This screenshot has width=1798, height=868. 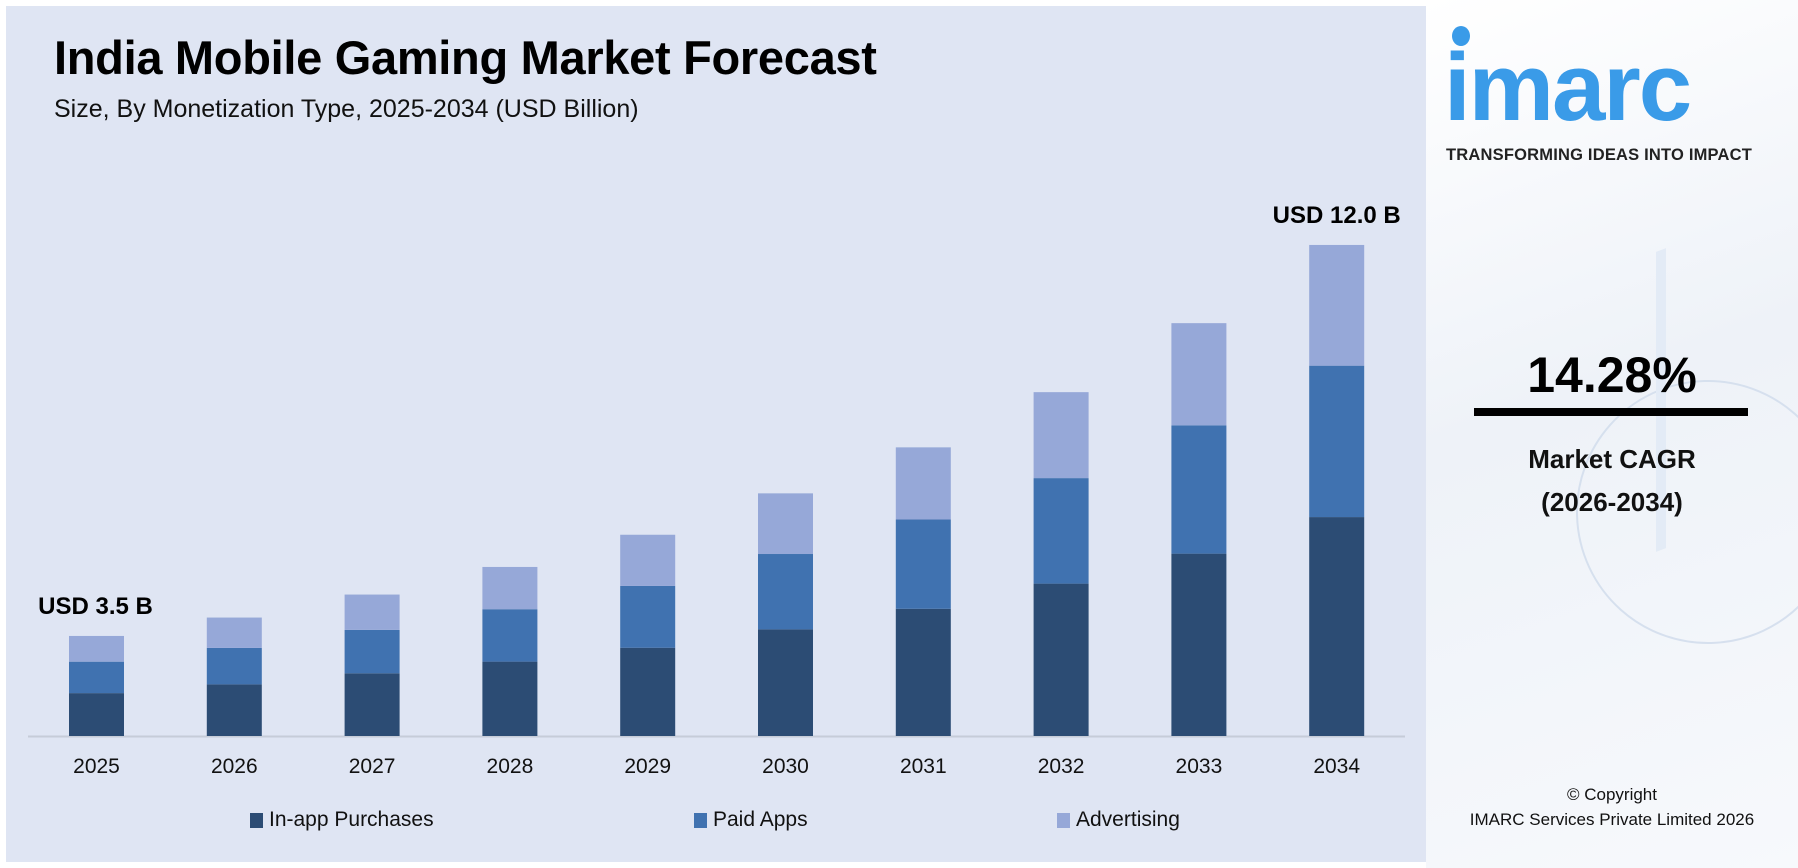 What do you see at coordinates (234, 666) in the screenshot?
I see `bar-segment-paid-apps-2026` at bounding box center [234, 666].